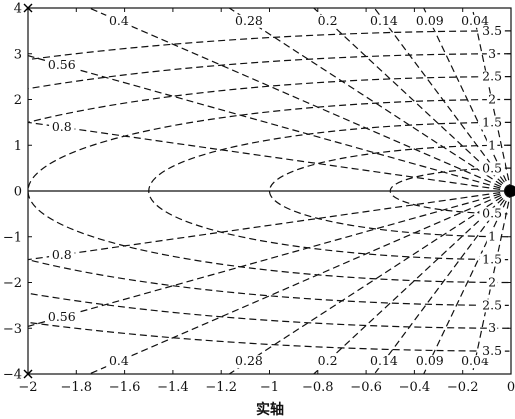 This screenshot has height=419, width=515. I want to click on x-tick-label: −1.6, so click(125, 387).